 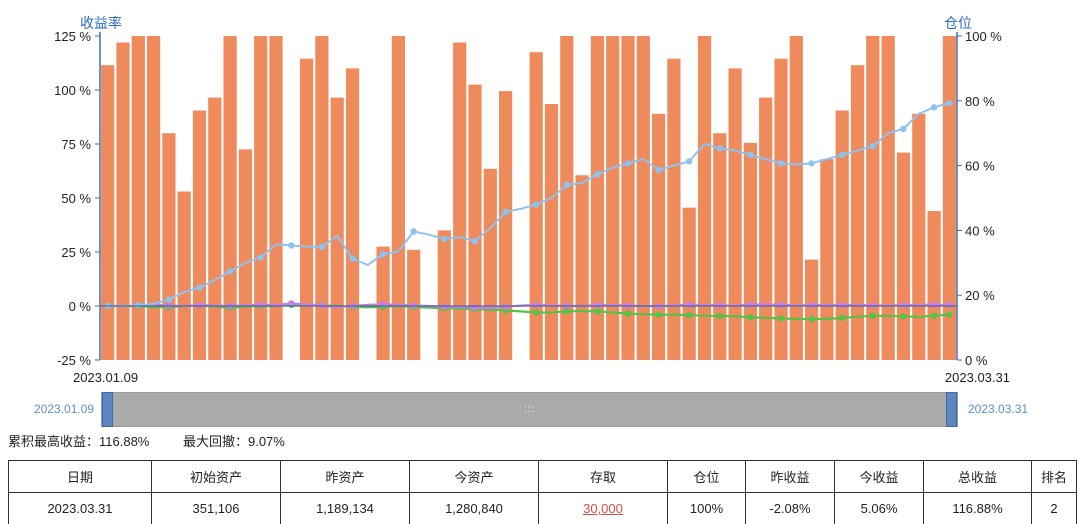 I want to click on cell-cash-flow: 30,000, so click(x=603, y=508).